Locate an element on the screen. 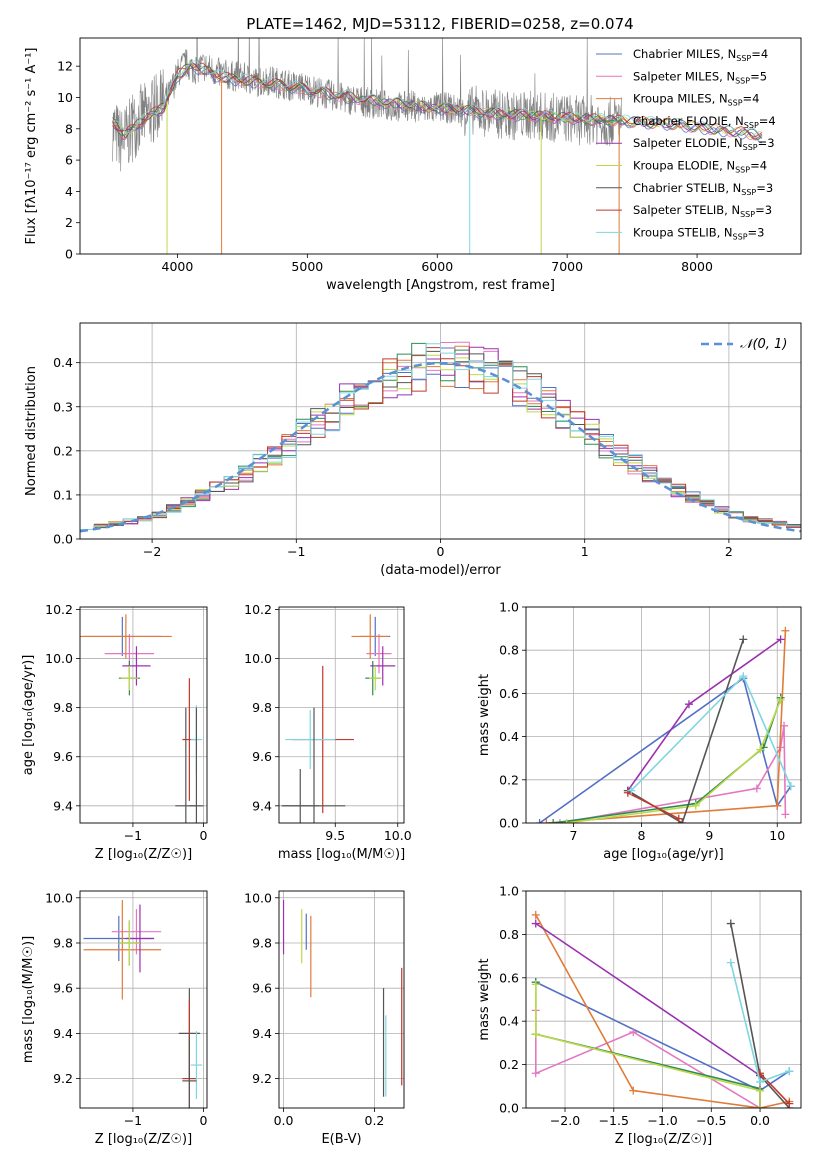 The image size is (819, 1170). y-tick-label: 8 is located at coordinates (69, 128).